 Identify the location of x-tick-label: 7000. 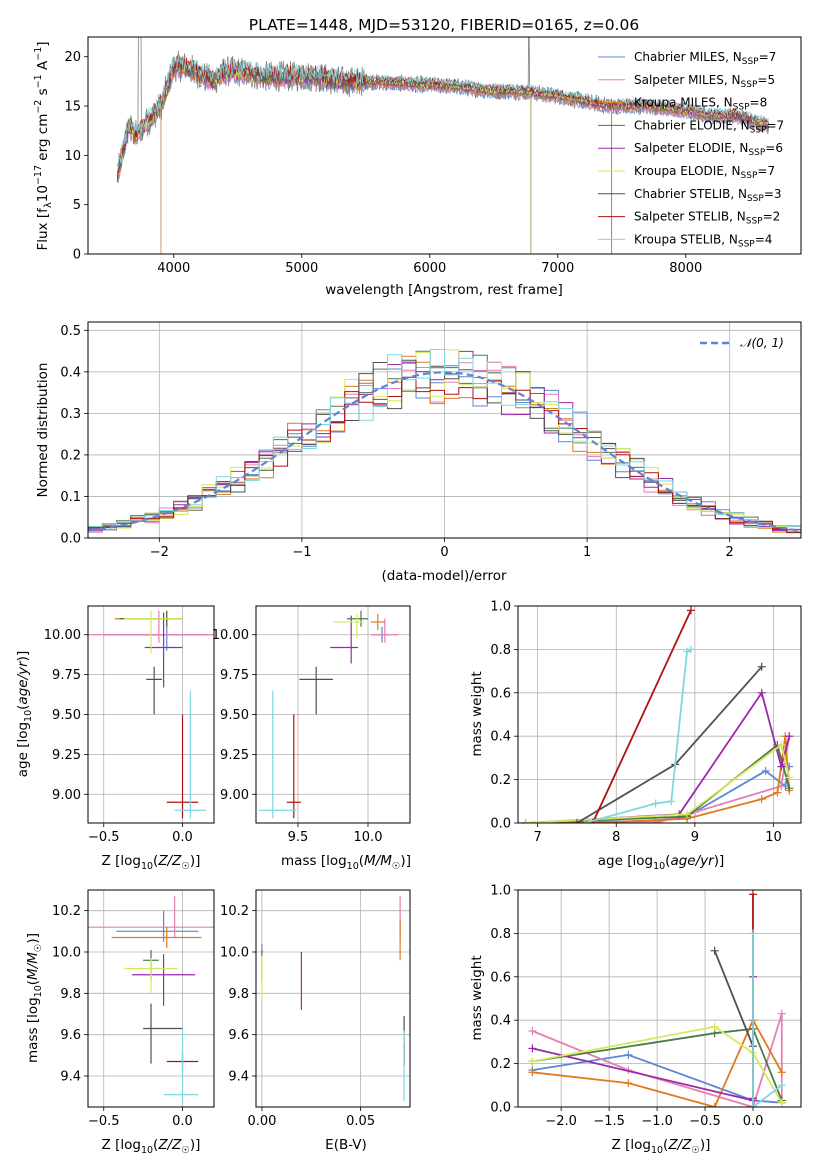
(557, 268).